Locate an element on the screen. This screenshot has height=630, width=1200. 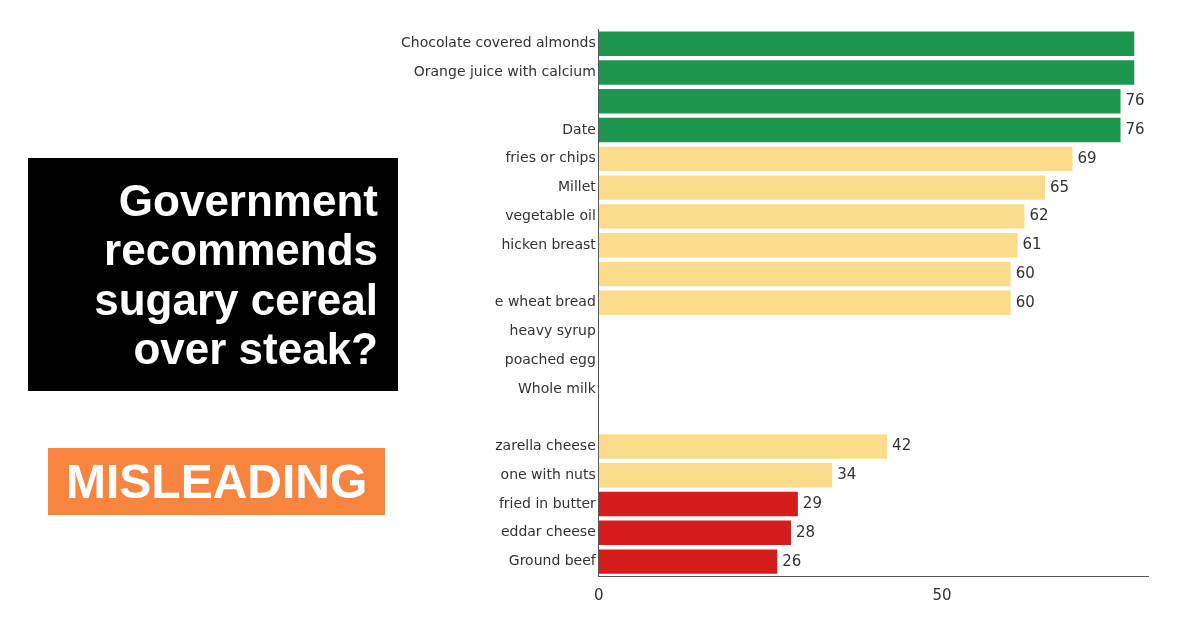
data-label: 61 is located at coordinates (1032, 244).